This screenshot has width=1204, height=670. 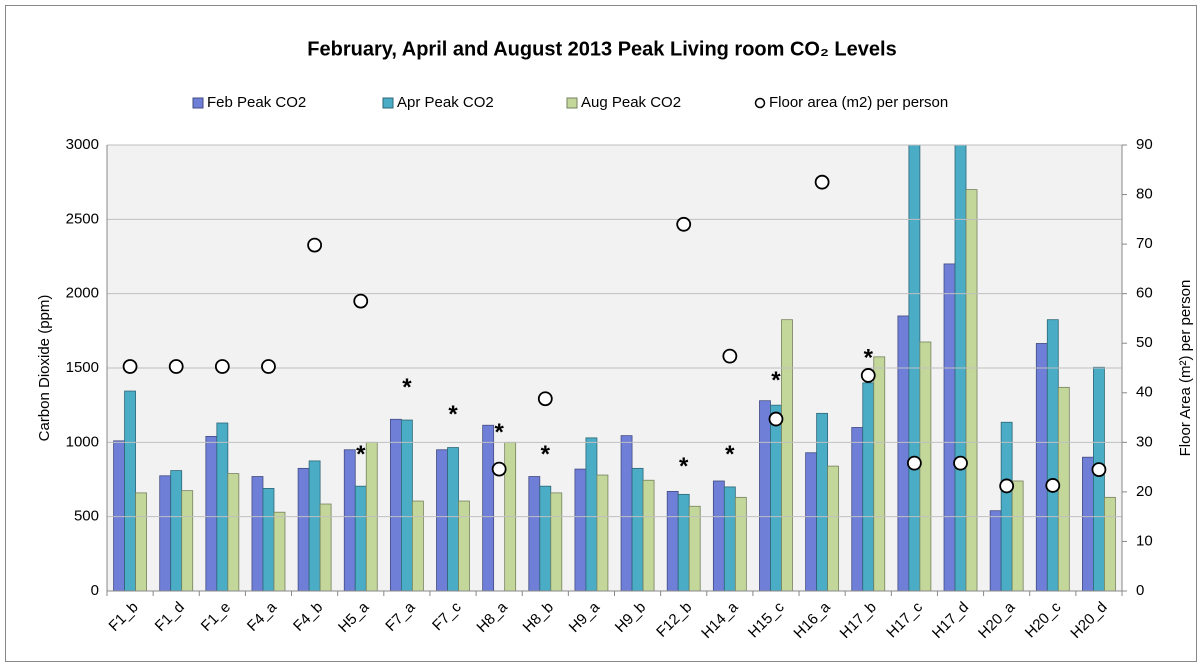 I want to click on y-tick-label: 0, so click(x=95, y=590).